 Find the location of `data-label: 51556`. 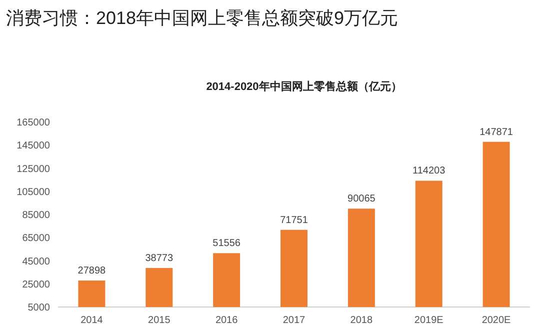

data-label: 51556 is located at coordinates (226, 244).